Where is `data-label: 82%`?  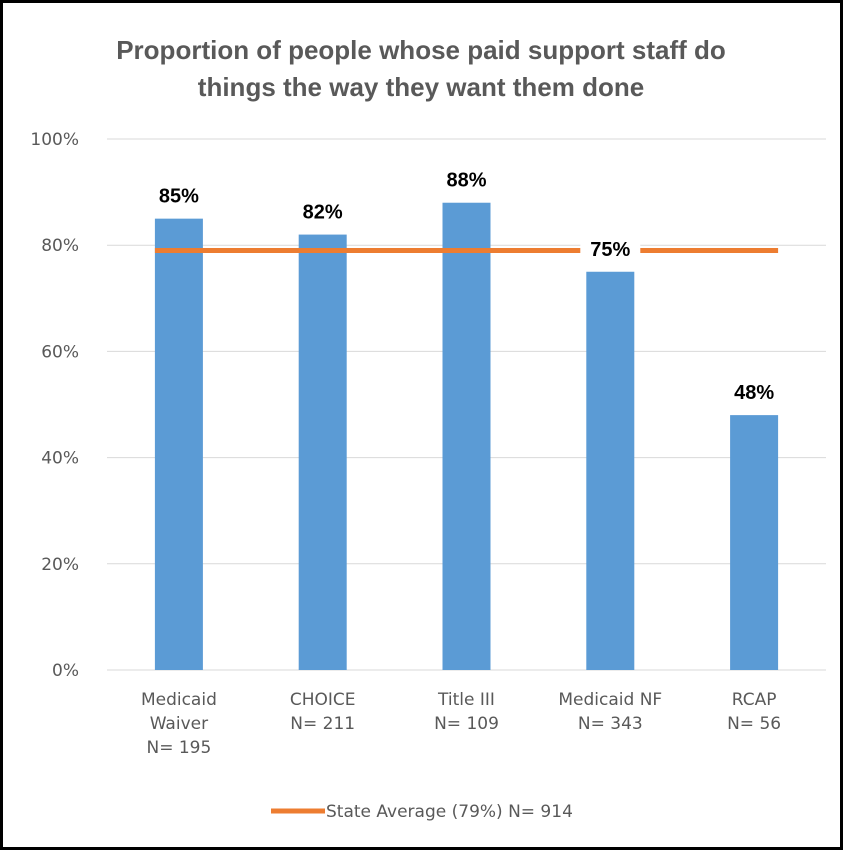
data-label: 82% is located at coordinates (323, 213).